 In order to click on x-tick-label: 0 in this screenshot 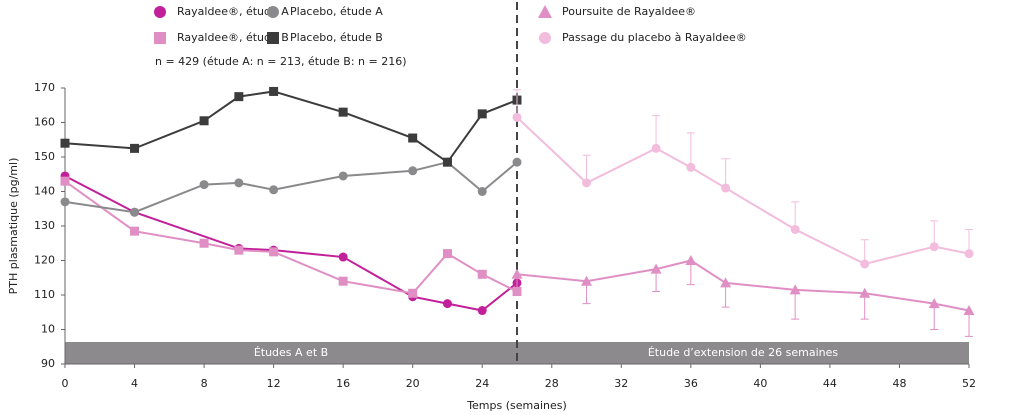, I will do `click(65, 383)`.